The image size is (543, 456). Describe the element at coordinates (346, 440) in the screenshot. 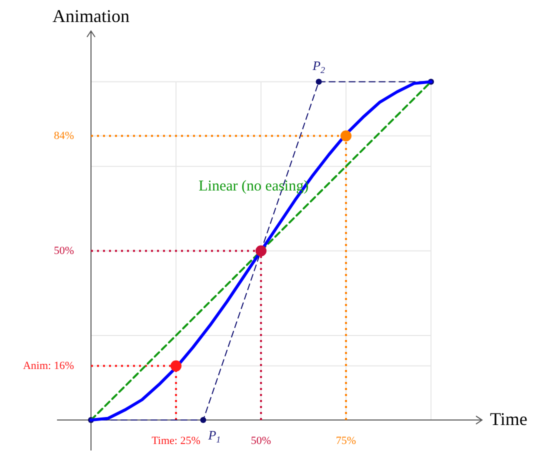

I see `x-tick-label: 75%` at that location.